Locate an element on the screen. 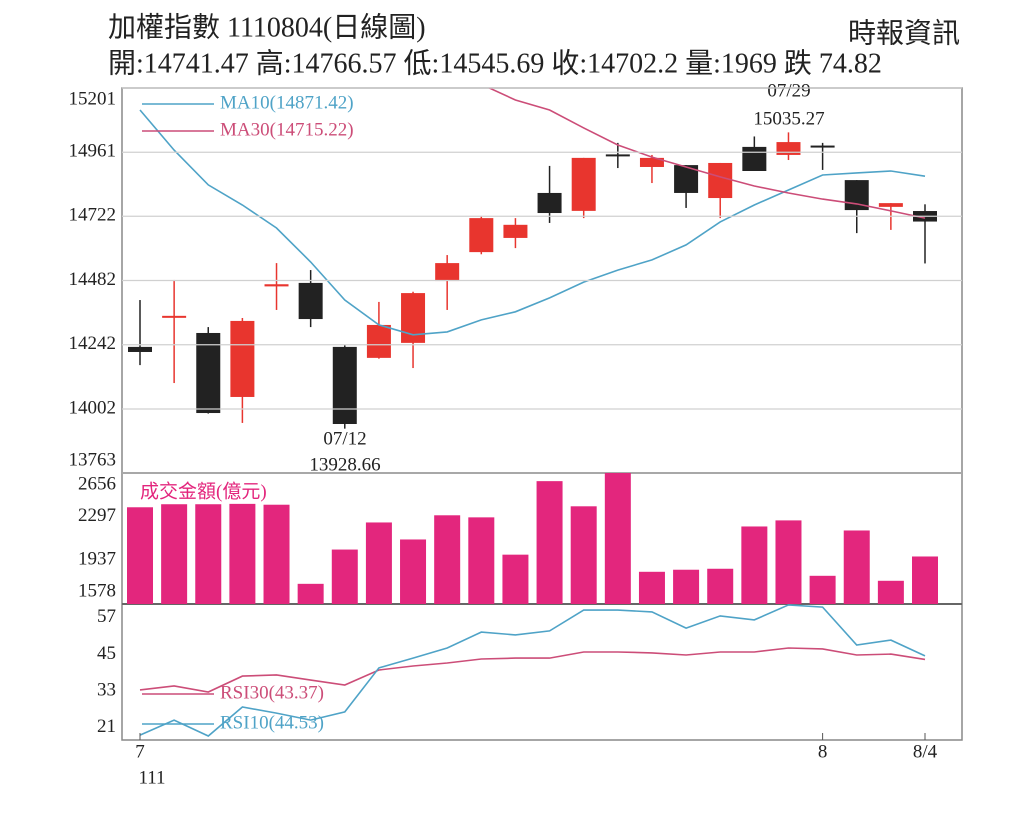 The image size is (1024, 820). source: 時報資訊 is located at coordinates (904, 33).